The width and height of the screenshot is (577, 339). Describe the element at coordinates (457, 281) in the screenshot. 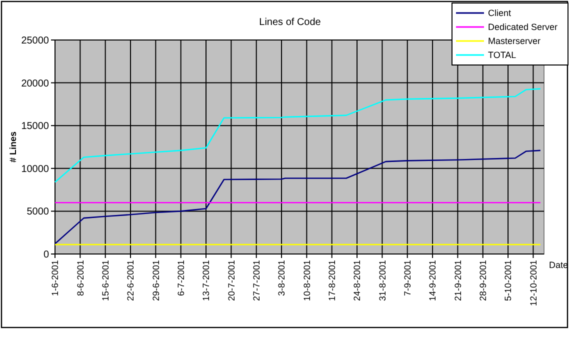

I see `x-tick-label: 21-9-2001` at that location.